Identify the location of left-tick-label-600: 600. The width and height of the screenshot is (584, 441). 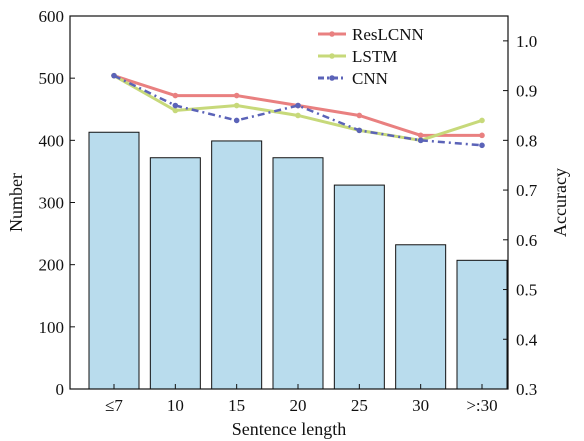
(52, 16).